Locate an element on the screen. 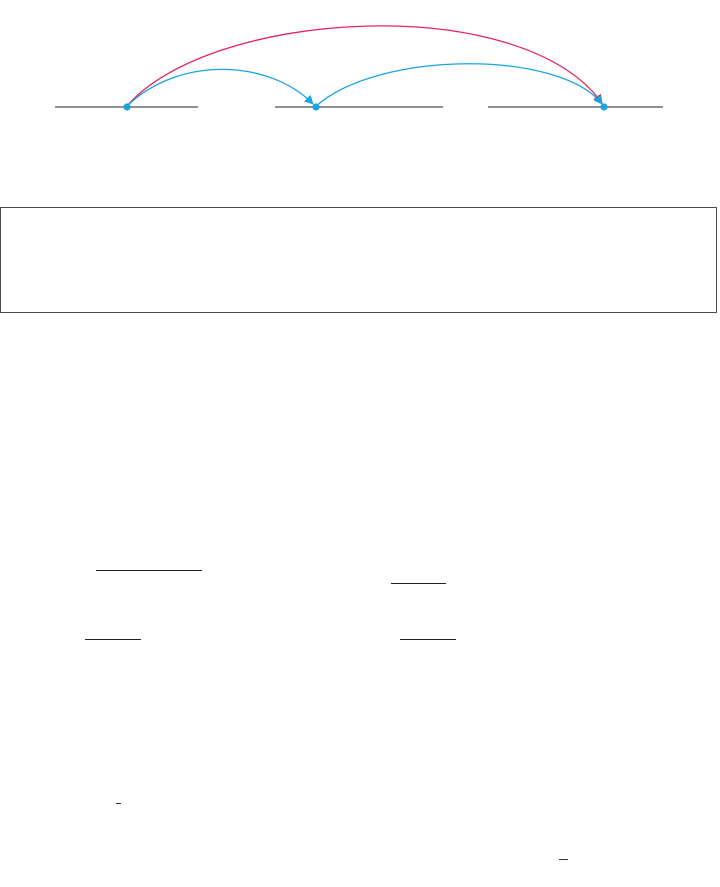 Image resolution: width=720 pixels, height=887 pixels. arrow-diagram is located at coordinates (359, 68).